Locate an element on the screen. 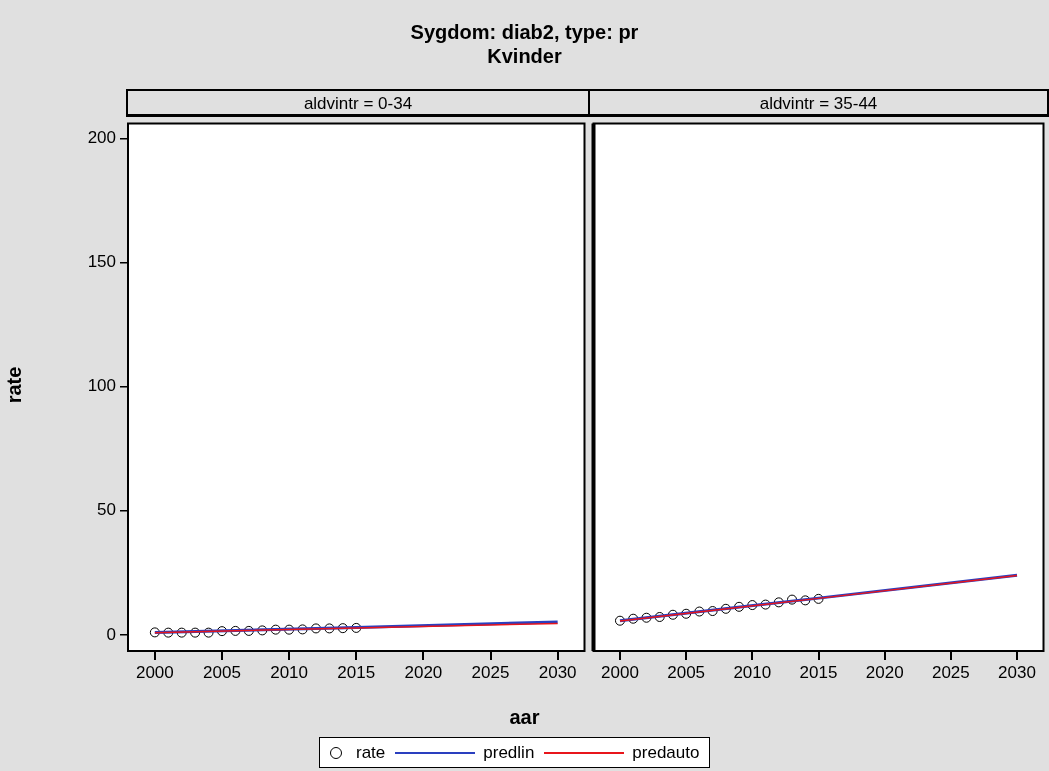 The image size is (1049, 771). y-tick-label: 200 is located at coordinates (101, 138).